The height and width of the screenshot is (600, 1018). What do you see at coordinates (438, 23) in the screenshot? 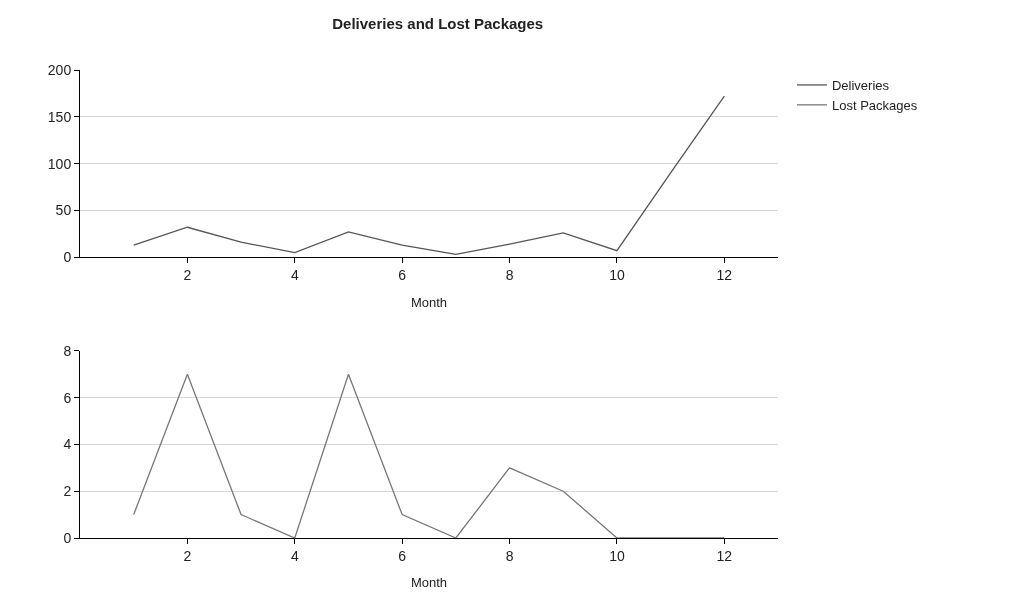
I see `chart-title: Deliveries and Lost Packages` at bounding box center [438, 23].